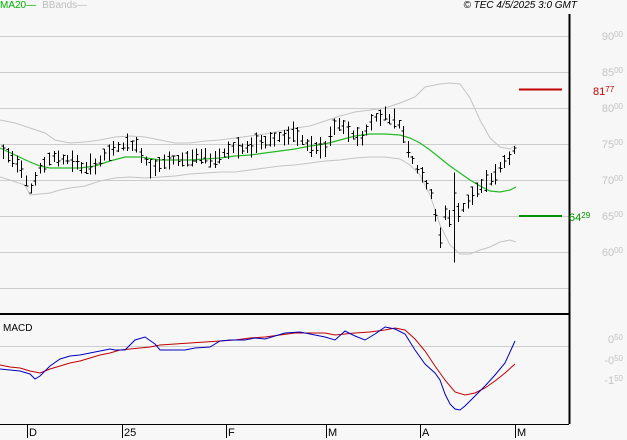 This screenshot has width=627, height=440. What do you see at coordinates (426, 433) in the screenshot?
I see `x-axis-label: A` at bounding box center [426, 433].